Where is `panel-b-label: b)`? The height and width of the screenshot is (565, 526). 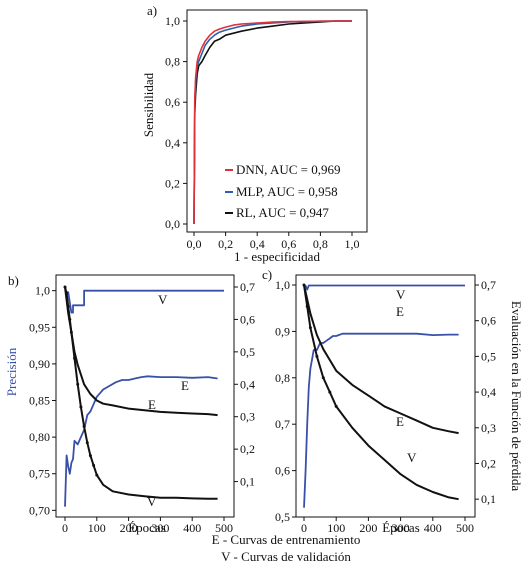
panel-b-label: b) is located at coordinates (13, 280).